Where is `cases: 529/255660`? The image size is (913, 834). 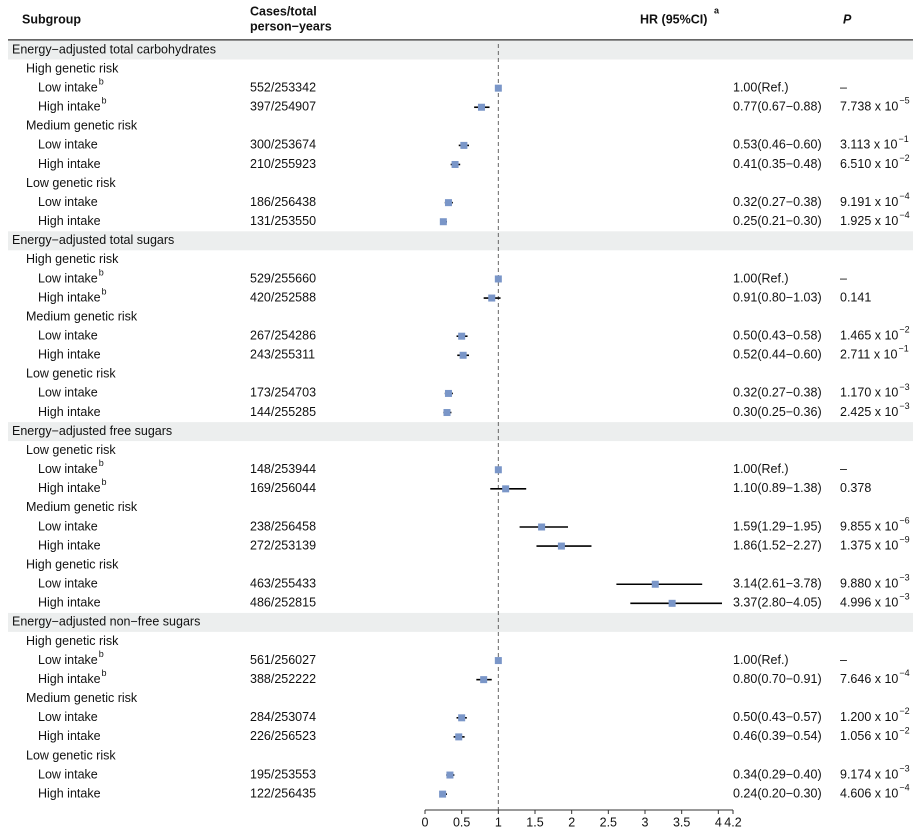 cases: 529/255660 is located at coordinates (283, 278).